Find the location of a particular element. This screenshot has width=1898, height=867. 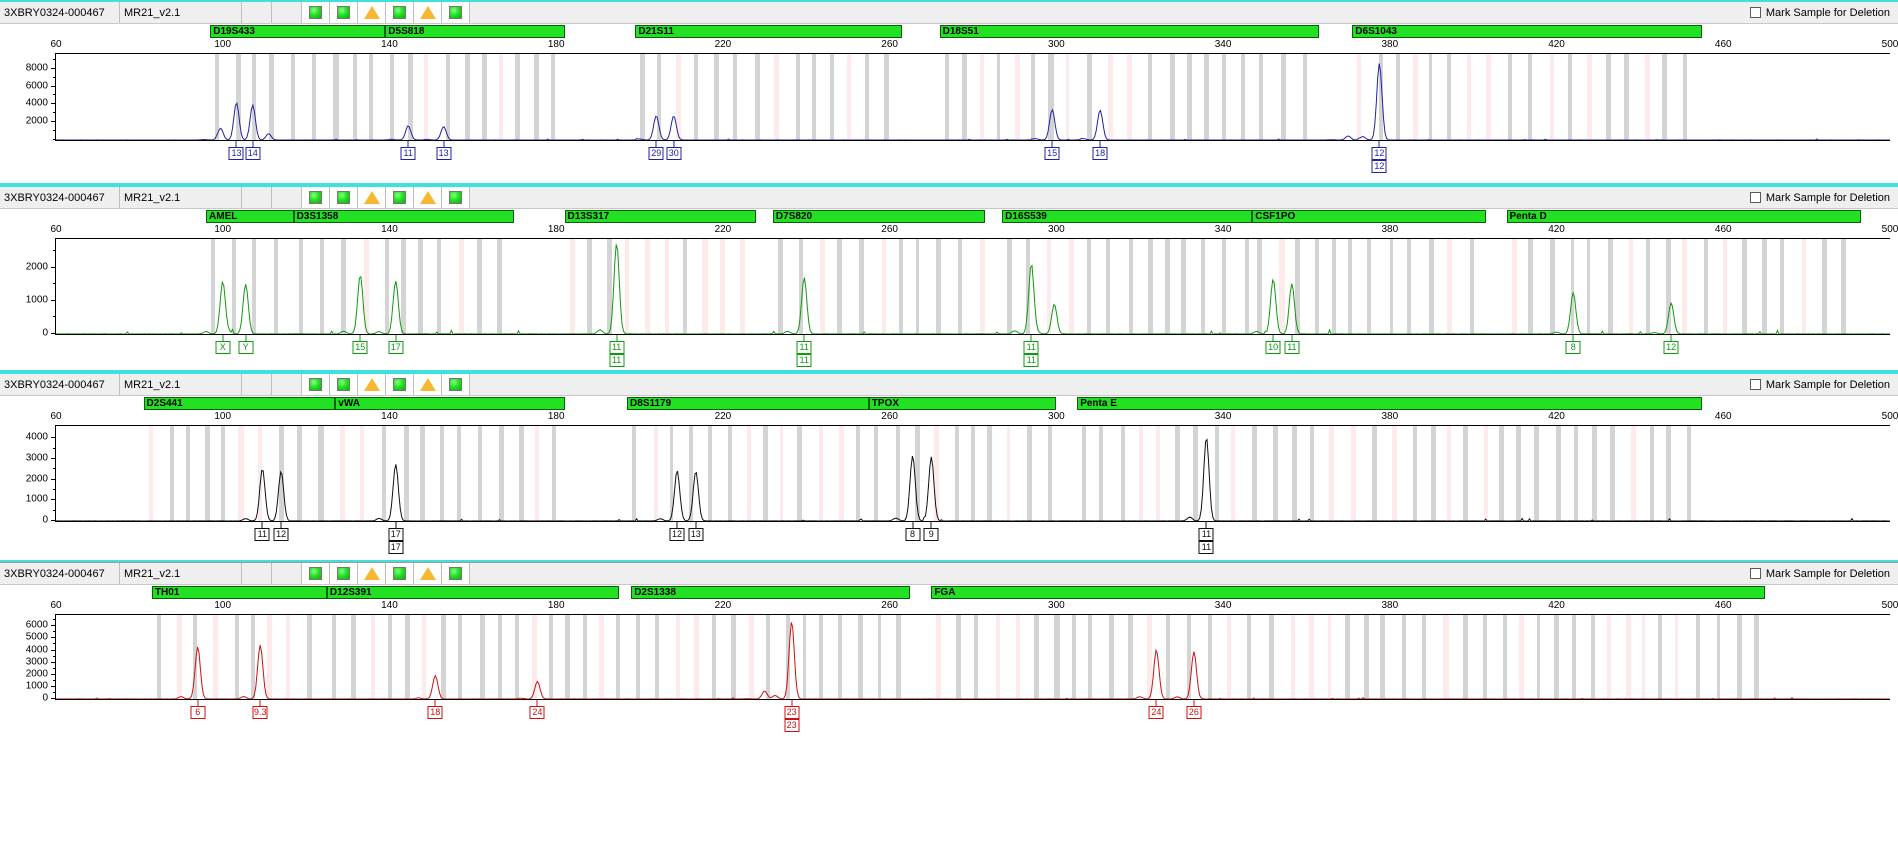

marker-bar: D16S539 is located at coordinates (1127, 216).